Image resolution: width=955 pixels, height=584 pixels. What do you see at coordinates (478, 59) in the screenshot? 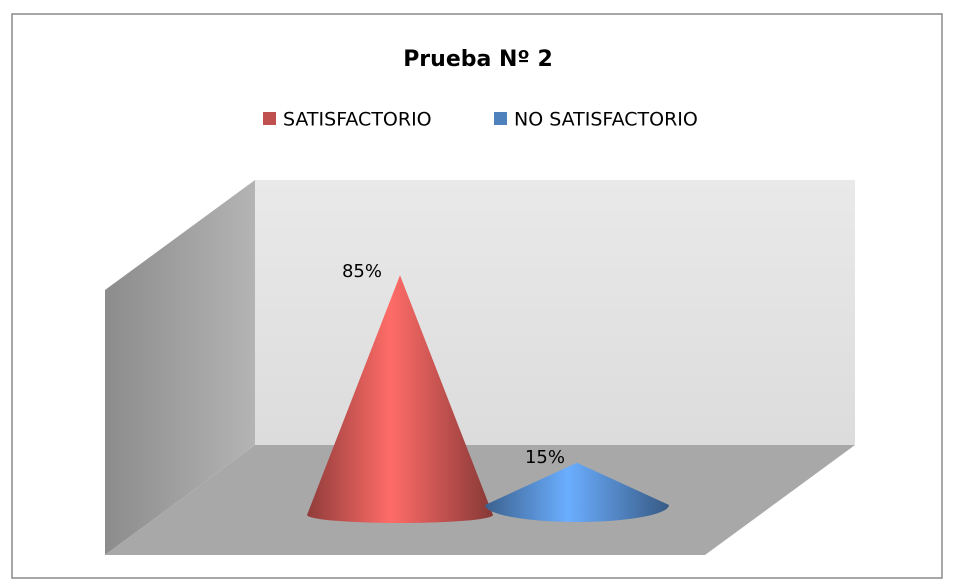
I see `chart-title: Prueba Nº 2` at bounding box center [478, 59].